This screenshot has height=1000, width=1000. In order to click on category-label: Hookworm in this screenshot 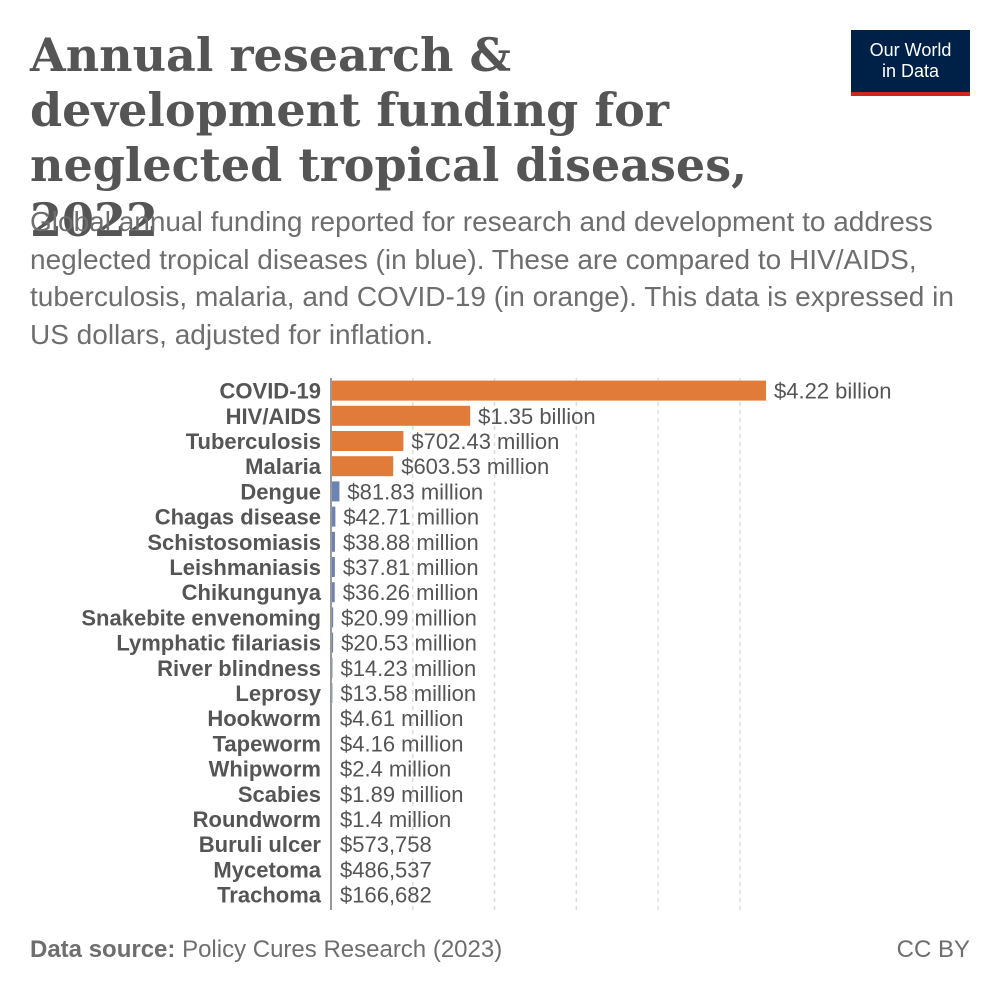, I will do `click(264, 718)`.